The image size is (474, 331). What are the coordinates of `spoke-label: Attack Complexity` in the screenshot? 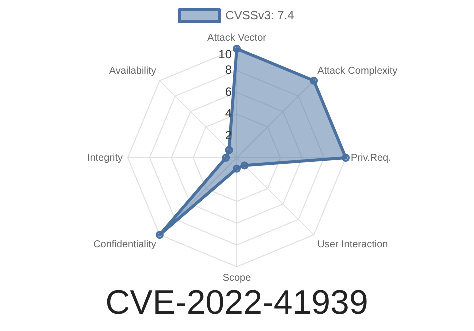 It's located at (358, 72).